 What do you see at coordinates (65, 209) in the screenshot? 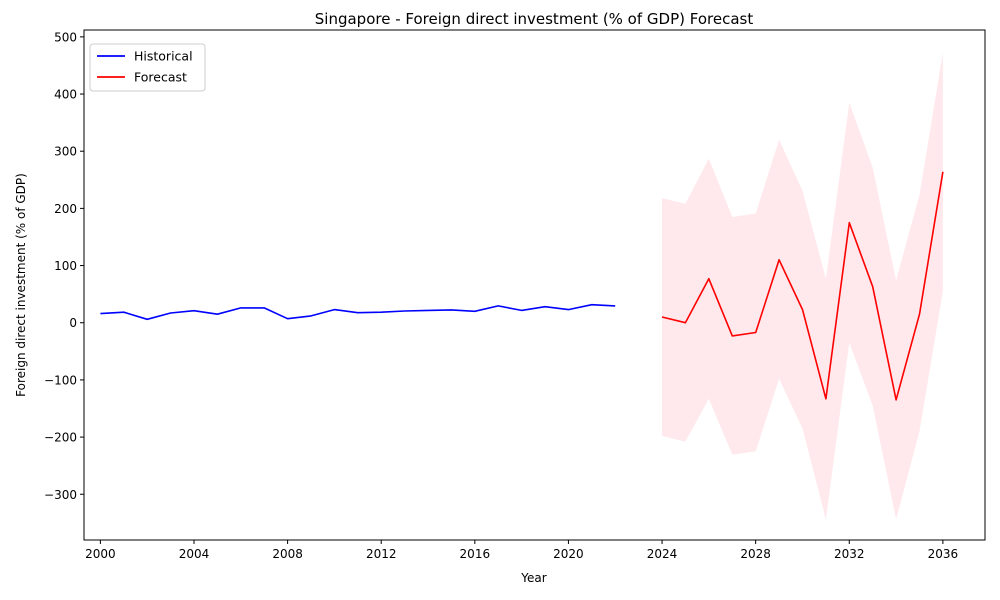
I see `y-tick-label: 200` at bounding box center [65, 209].